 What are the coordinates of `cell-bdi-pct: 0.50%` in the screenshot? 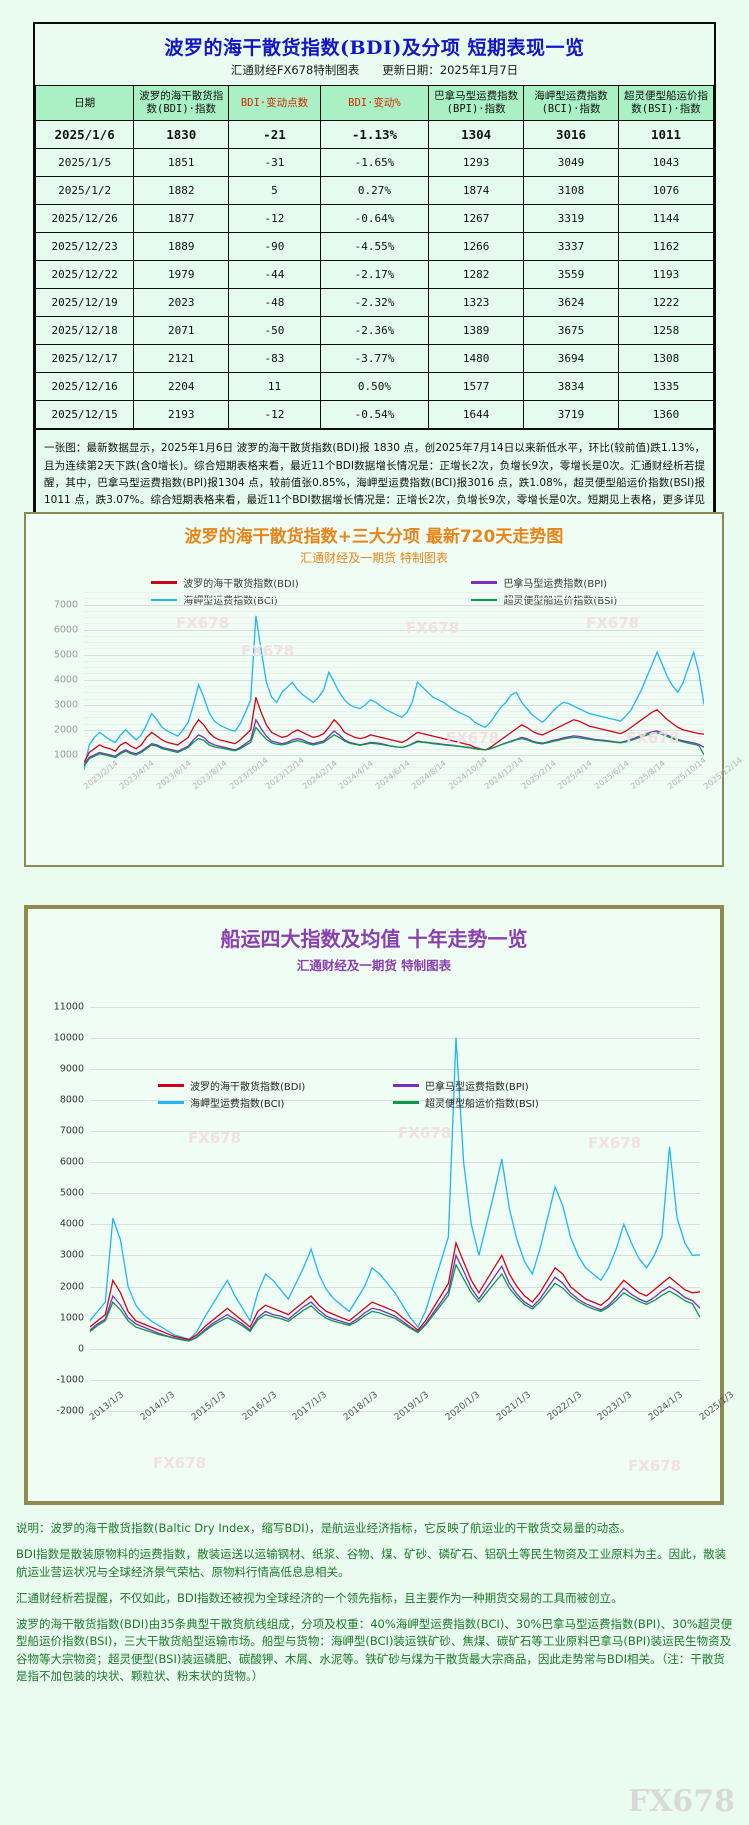 It's located at (374, 387).